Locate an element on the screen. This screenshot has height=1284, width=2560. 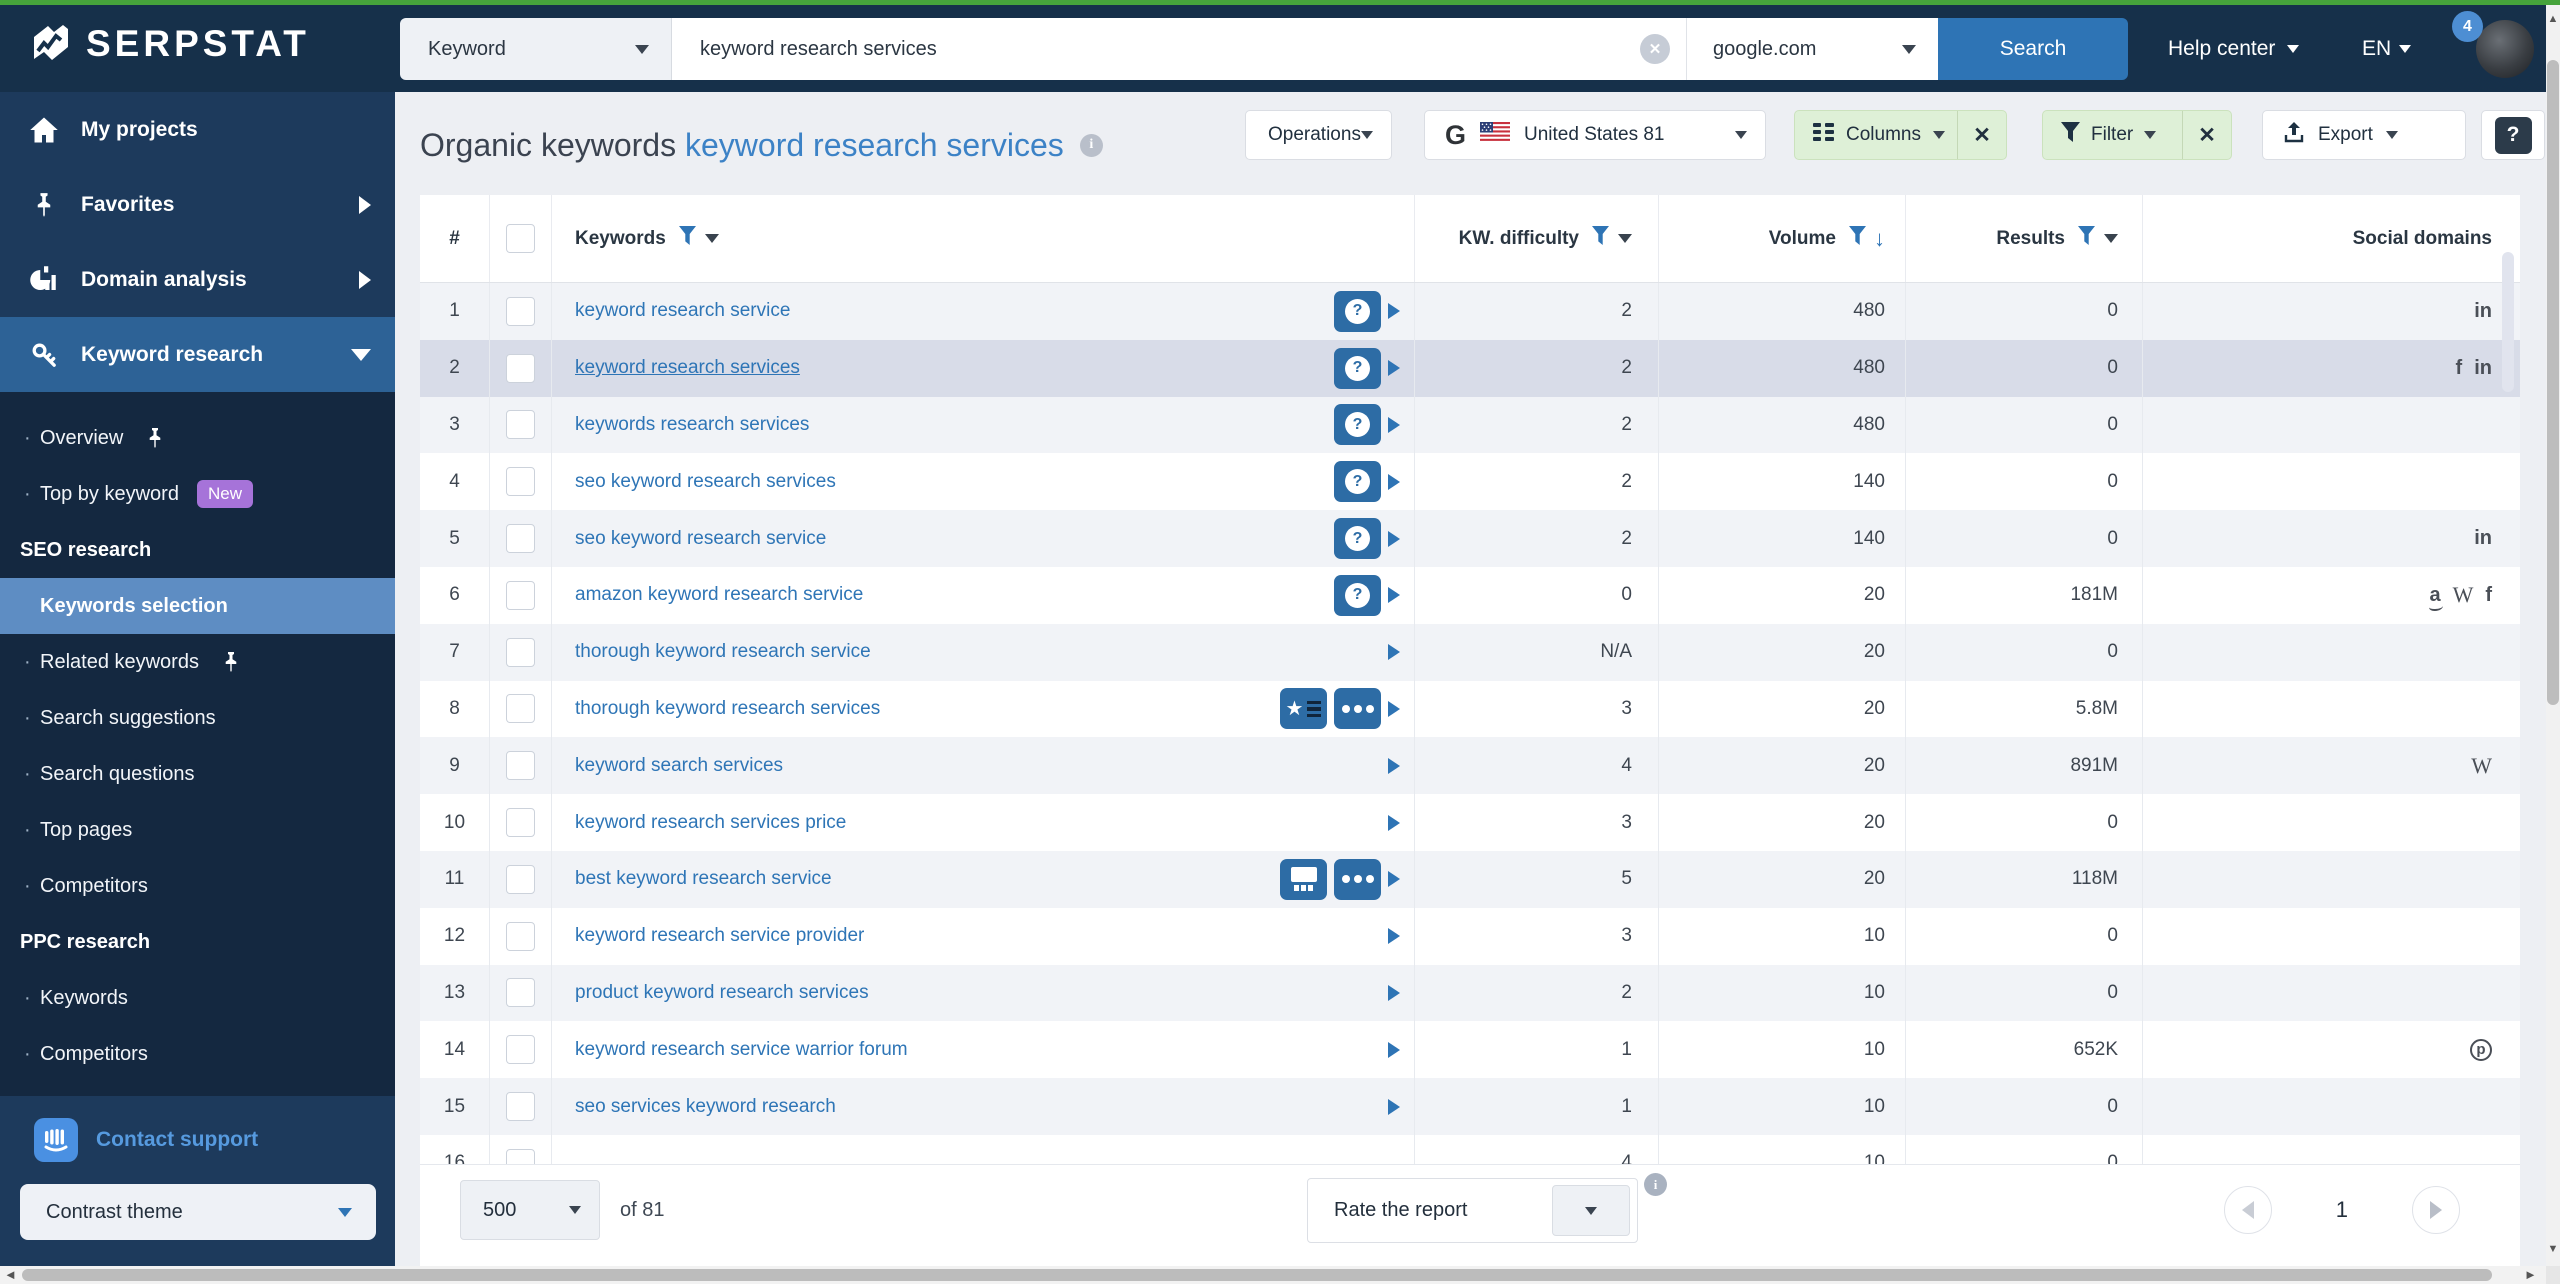
vertical-scrollbar: ▲ ▼ is located at coordinates (2553, 635).